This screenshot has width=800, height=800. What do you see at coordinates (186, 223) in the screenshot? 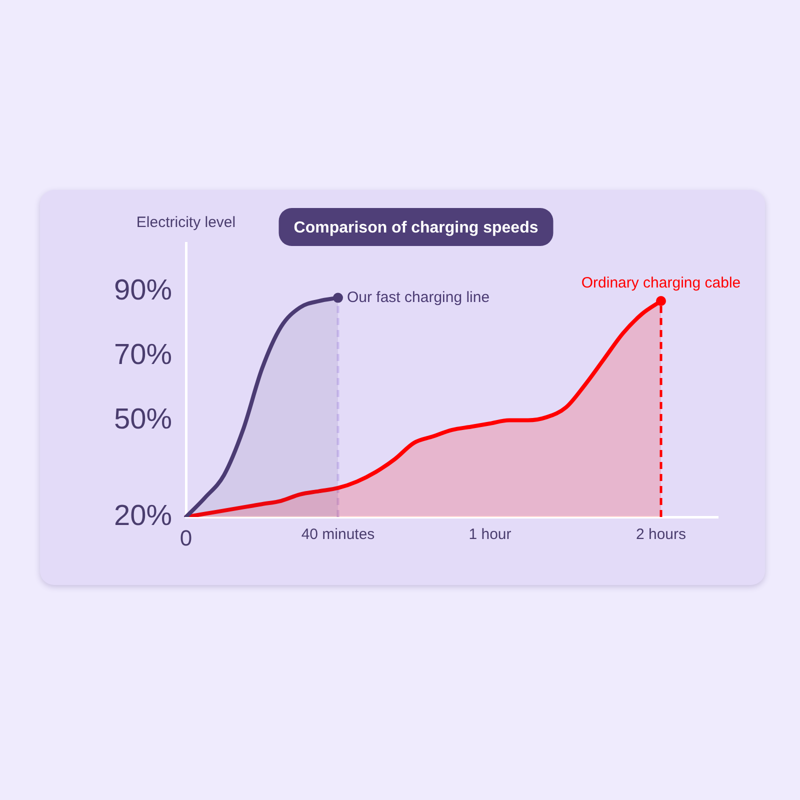
I see `y-axis-title: Electricity level` at bounding box center [186, 223].